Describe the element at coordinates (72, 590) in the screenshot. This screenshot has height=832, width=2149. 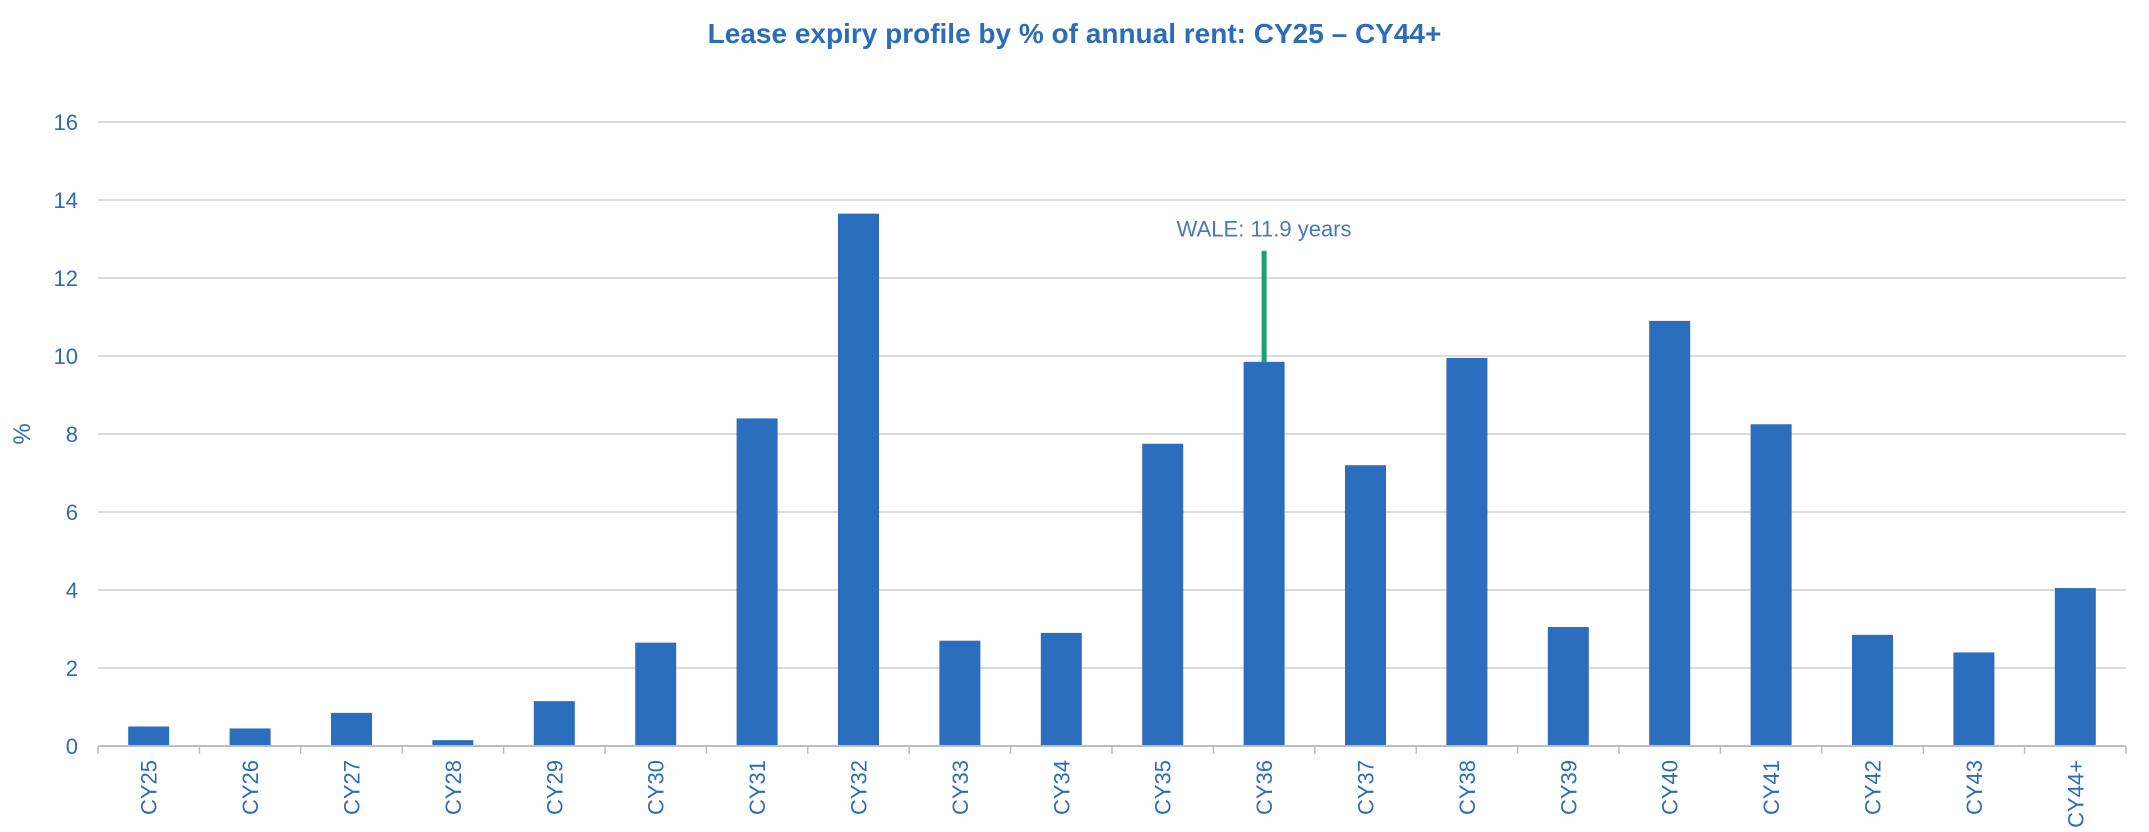
I see `y-tick-label: 4` at that location.